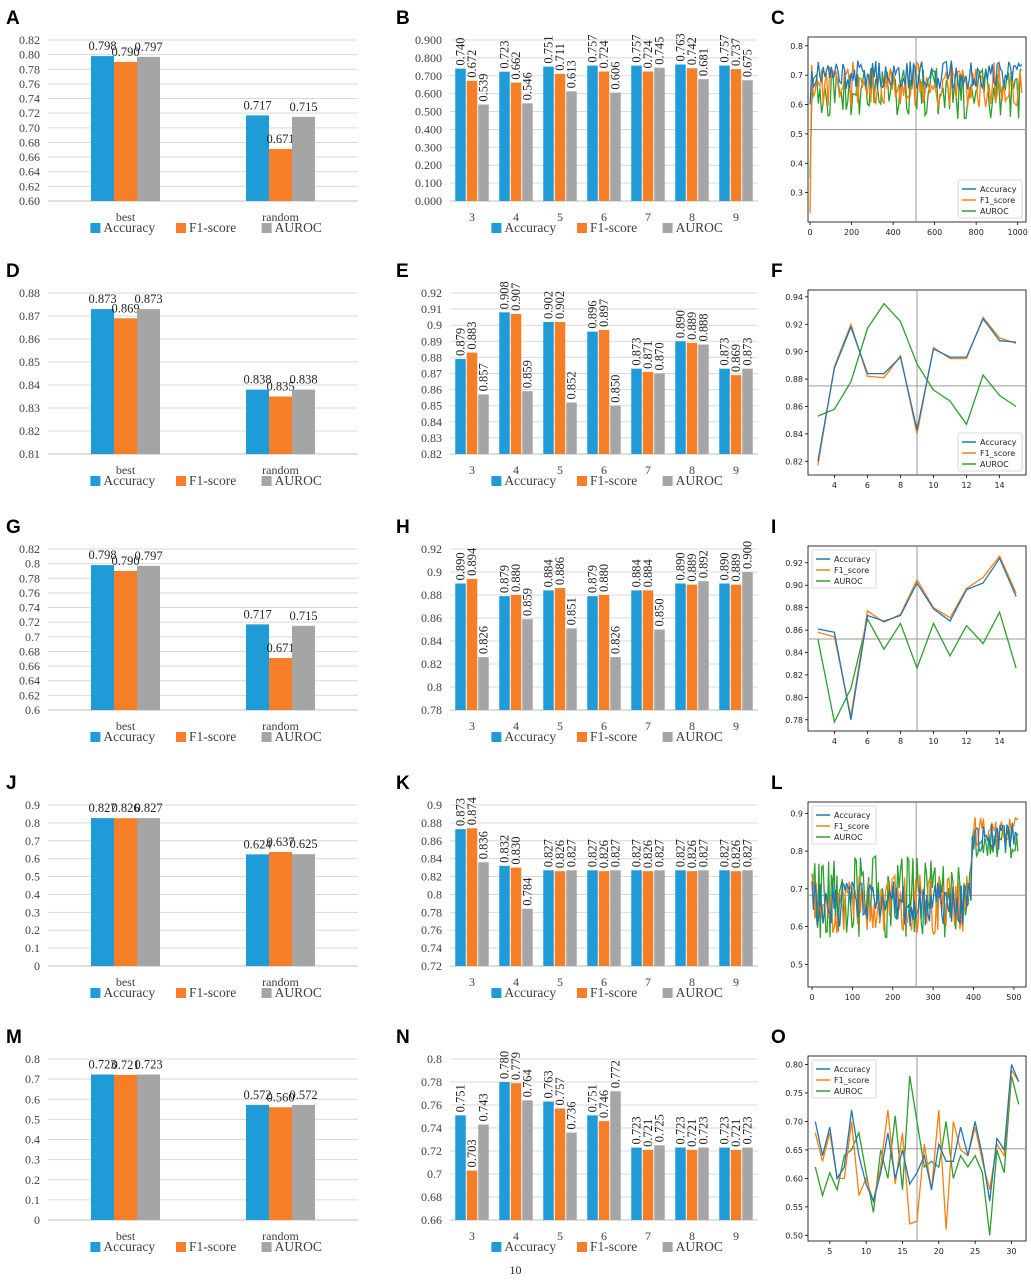 This screenshot has height=1283, width=1031. I want to click on panel-letter: G, so click(13, 527).